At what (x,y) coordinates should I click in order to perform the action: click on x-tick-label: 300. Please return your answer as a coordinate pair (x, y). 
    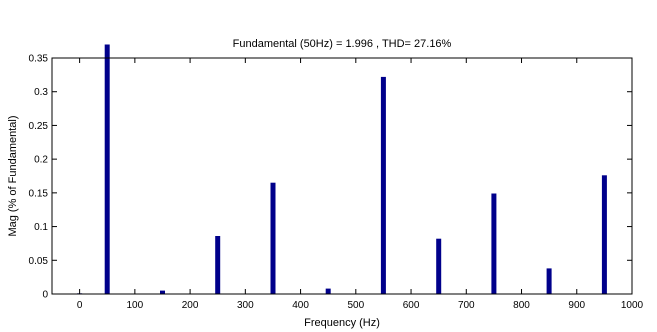
    Looking at the image, I should click on (245, 305).